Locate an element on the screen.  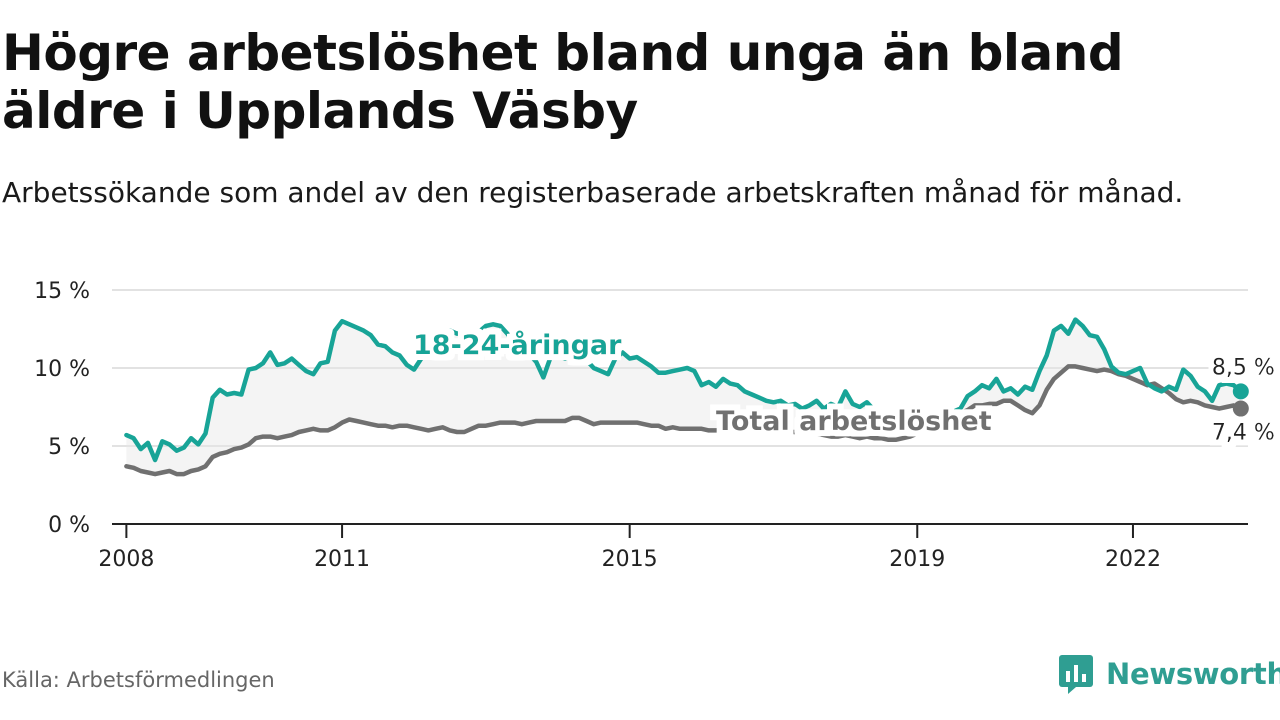
x-tick-label: 2015 is located at coordinates (630, 559).